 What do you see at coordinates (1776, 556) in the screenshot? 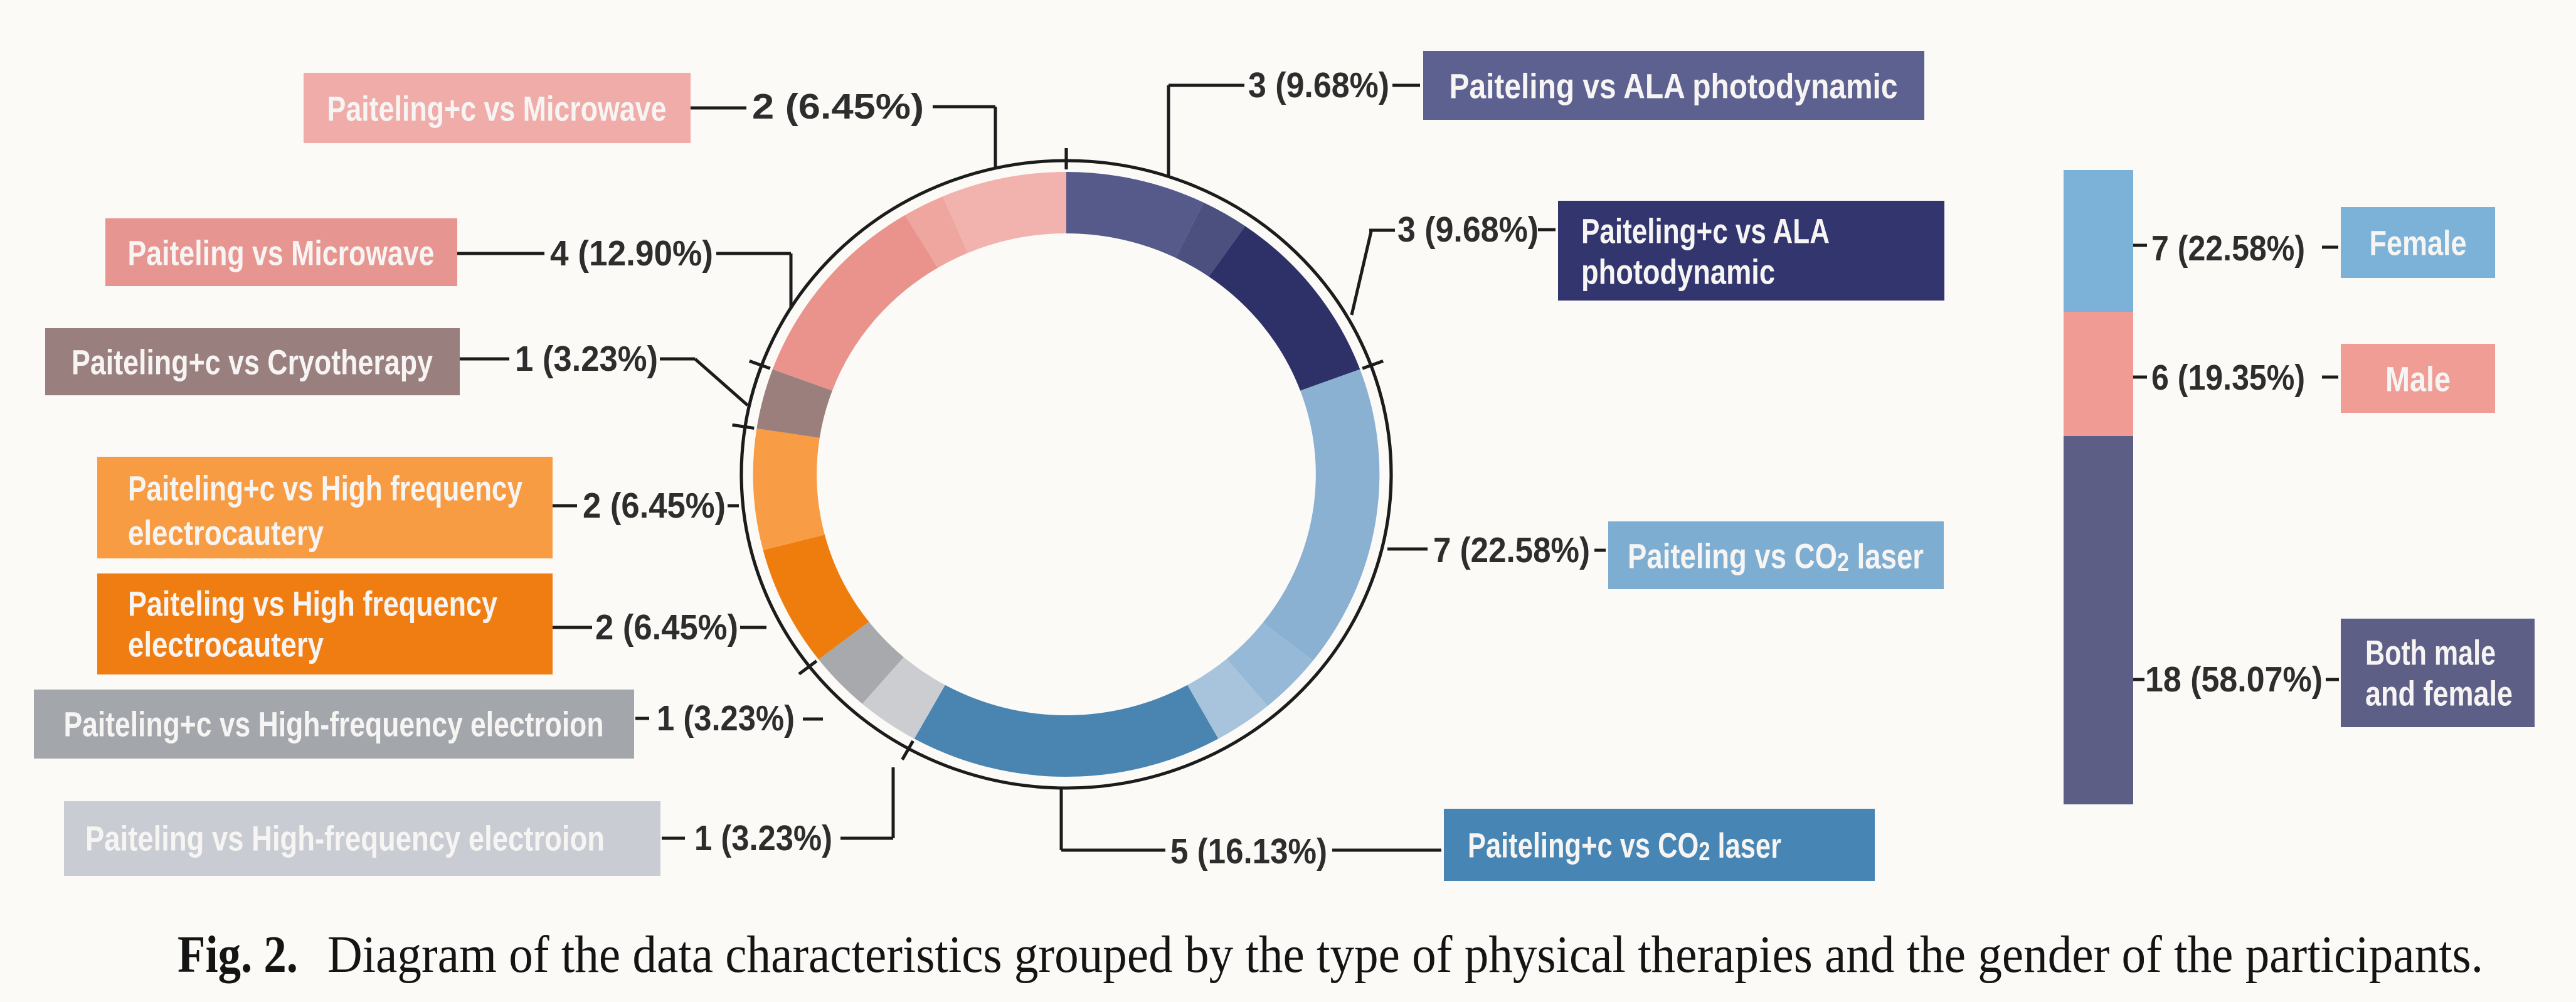
I see `svg-text: Paiteling vs CO2 laser` at bounding box center [1776, 556].